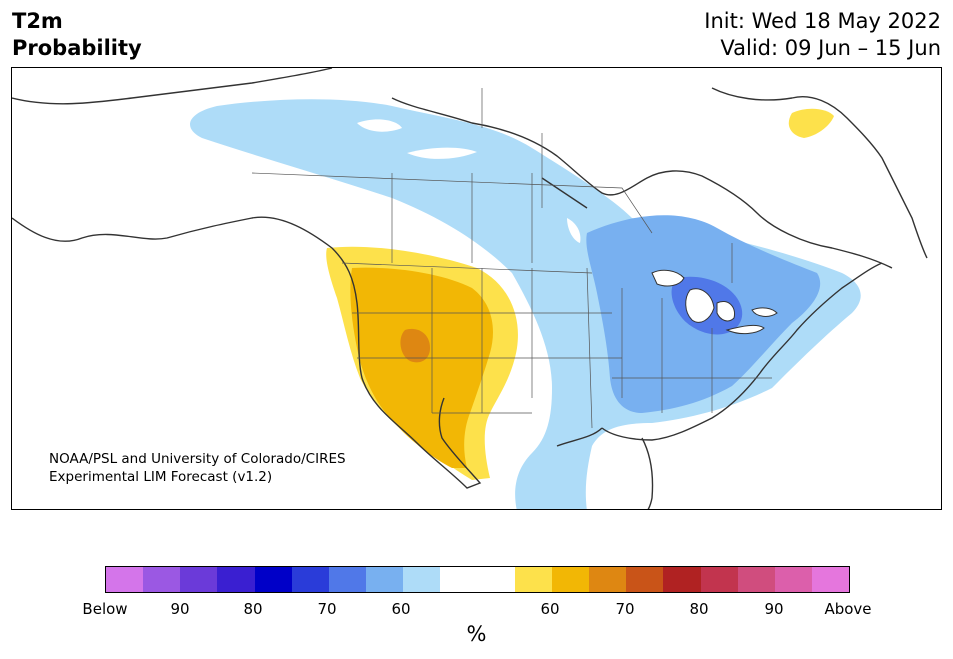 The image size is (953, 659). I want to click on init-date: Init: Wed 18 May 2022, so click(822, 21).